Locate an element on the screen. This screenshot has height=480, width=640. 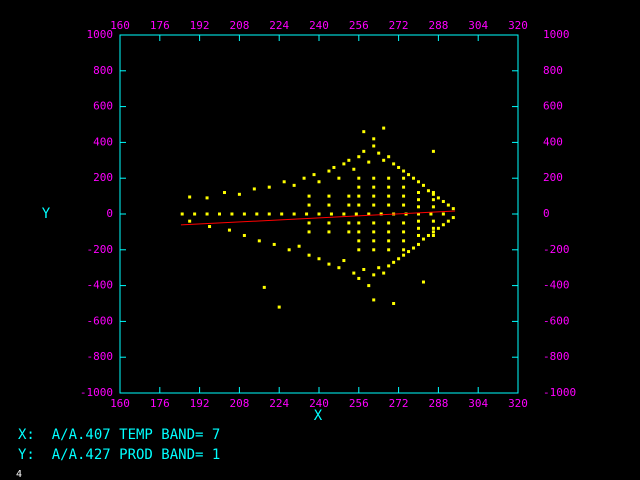
y-tick-label-right: -1000 is located at coordinates (559, 392).